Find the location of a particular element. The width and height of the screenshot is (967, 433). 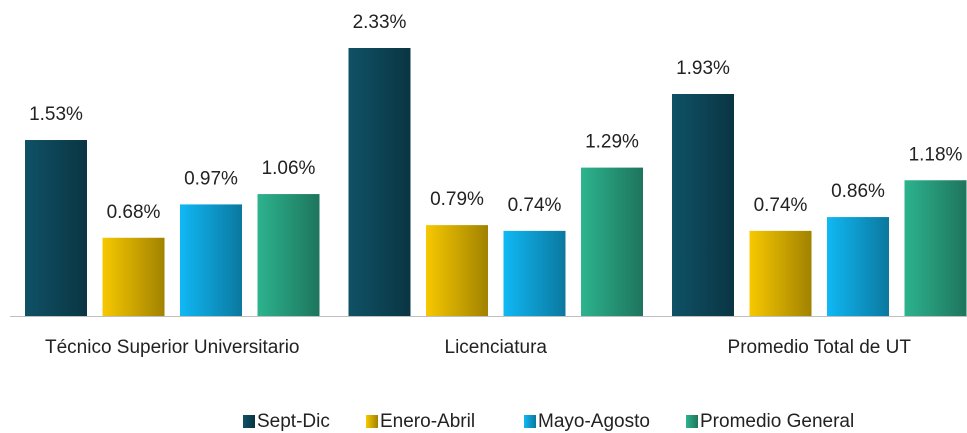

legend-label: Promedio General is located at coordinates (777, 421).